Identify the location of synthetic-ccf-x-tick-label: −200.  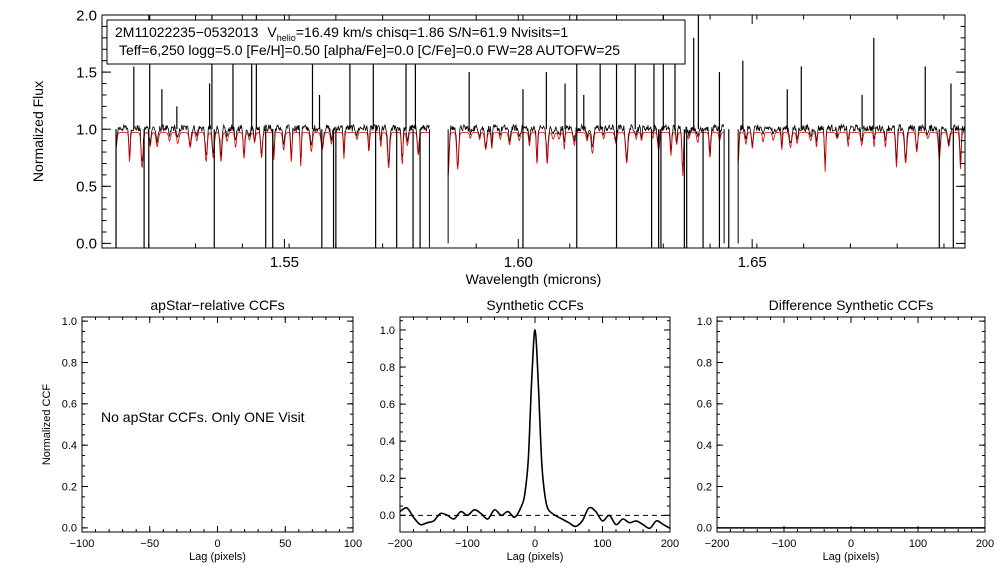
(400, 544).